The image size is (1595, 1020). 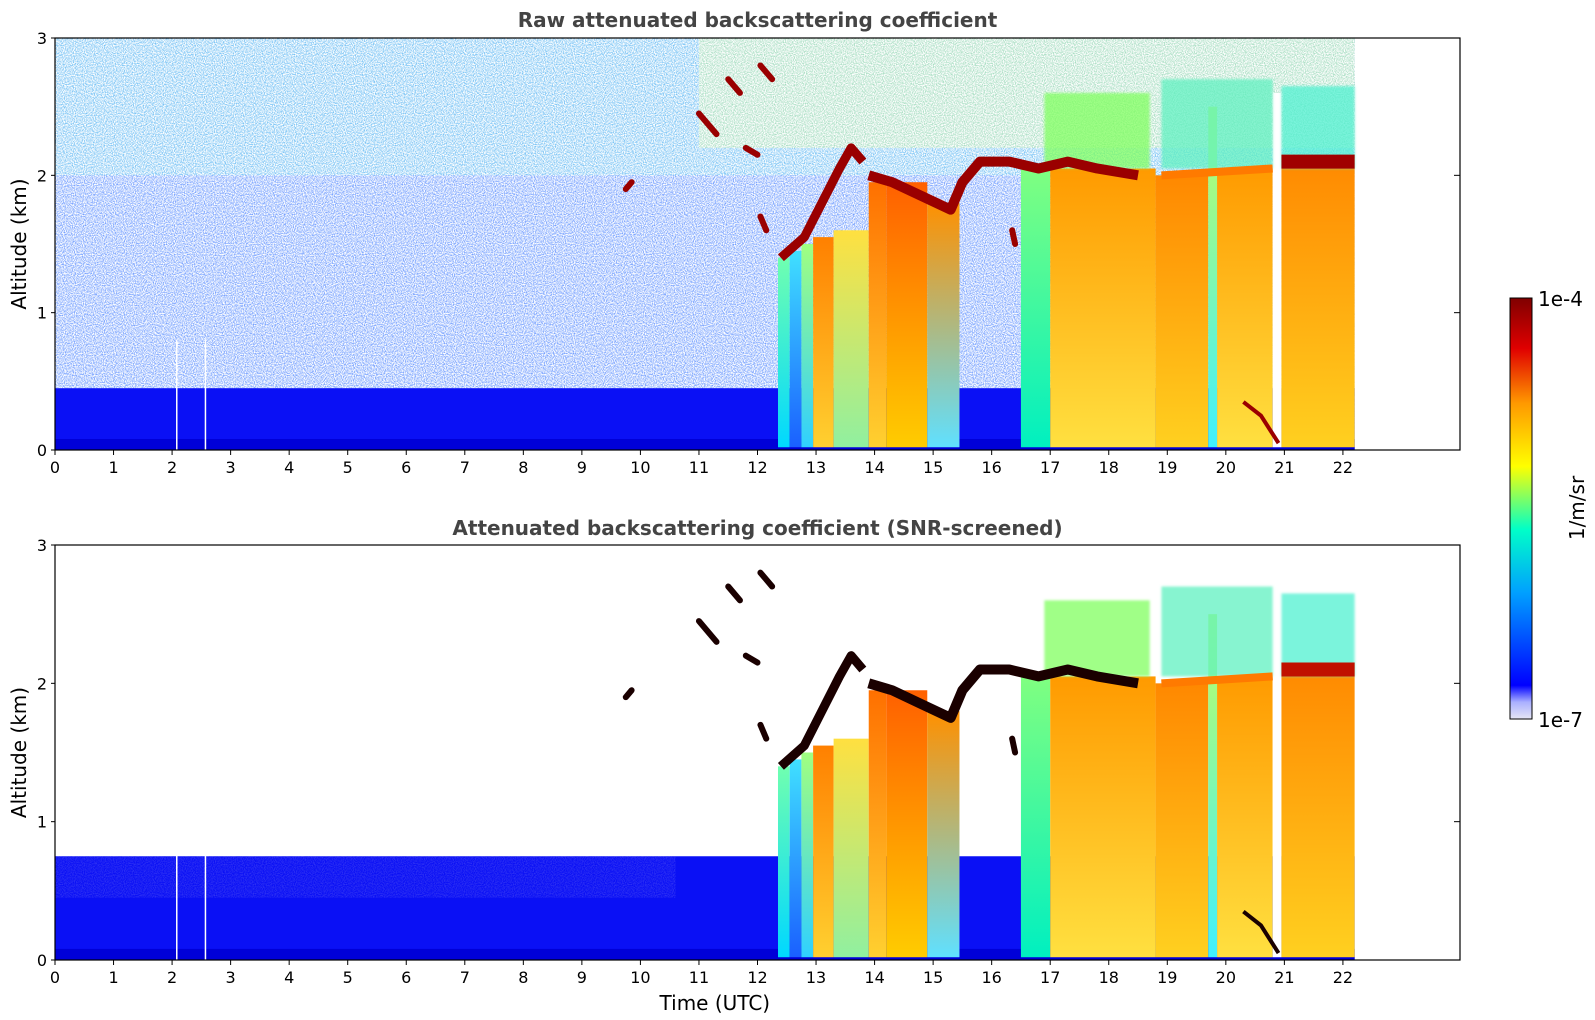 I want to click on cloud-tops, so click(x=1199, y=124).